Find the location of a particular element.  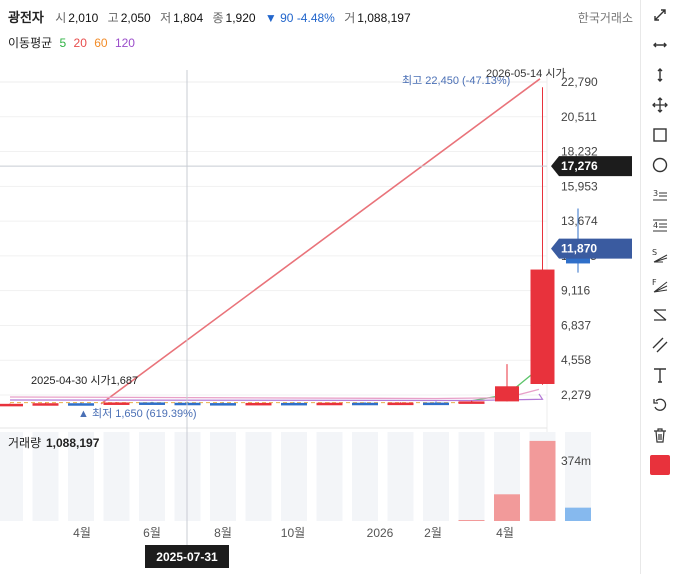

rectangle-icon is located at coordinates (660, 135).